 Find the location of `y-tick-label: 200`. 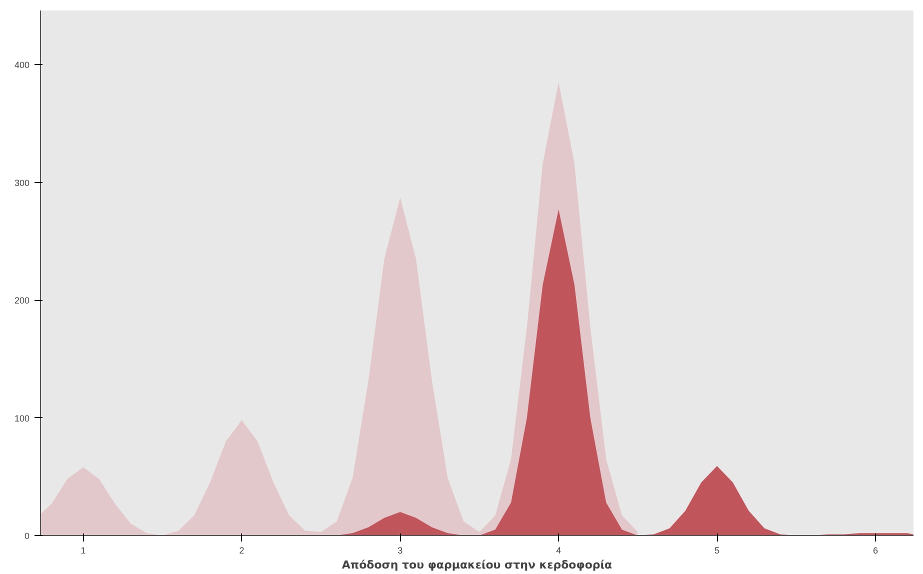

y-tick-label: 200 is located at coordinates (22, 301).